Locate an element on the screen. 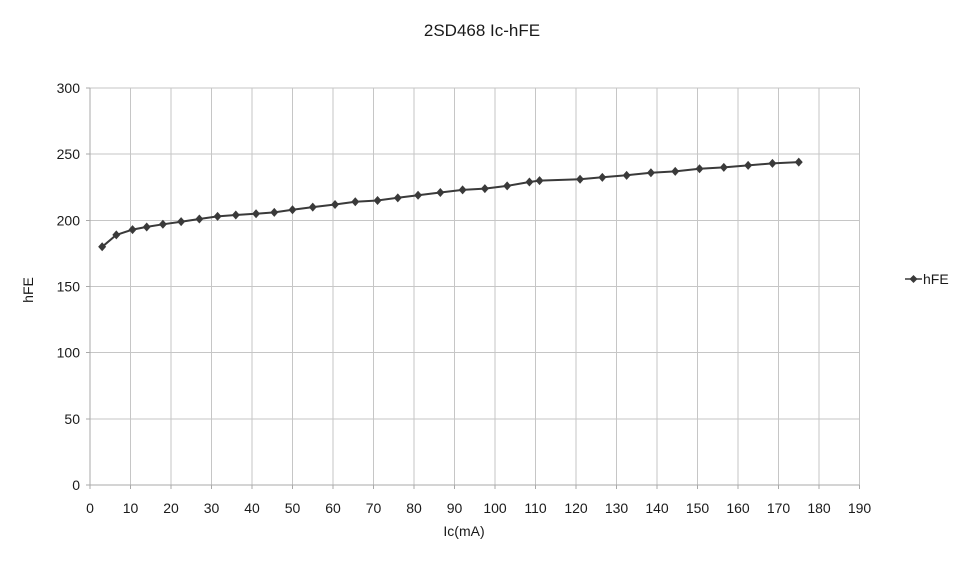 The width and height of the screenshot is (964, 563). legend-series-marker-icon is located at coordinates (913, 279).